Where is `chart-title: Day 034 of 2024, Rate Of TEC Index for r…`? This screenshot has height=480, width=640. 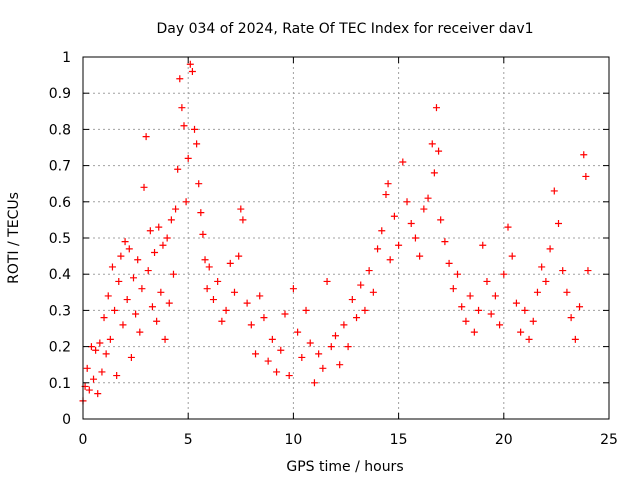
chart-title: Day 034 of 2024, Rate Of TEC Index for r… is located at coordinates (344, 29).